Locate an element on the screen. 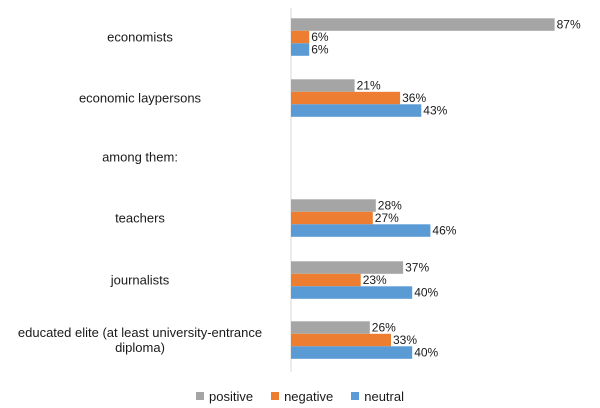 This screenshot has width=600, height=408. data-label: 21% is located at coordinates (369, 86).